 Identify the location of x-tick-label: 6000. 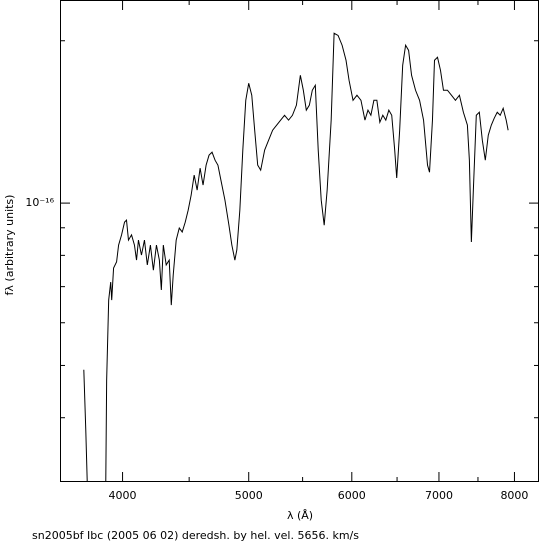
(352, 495).